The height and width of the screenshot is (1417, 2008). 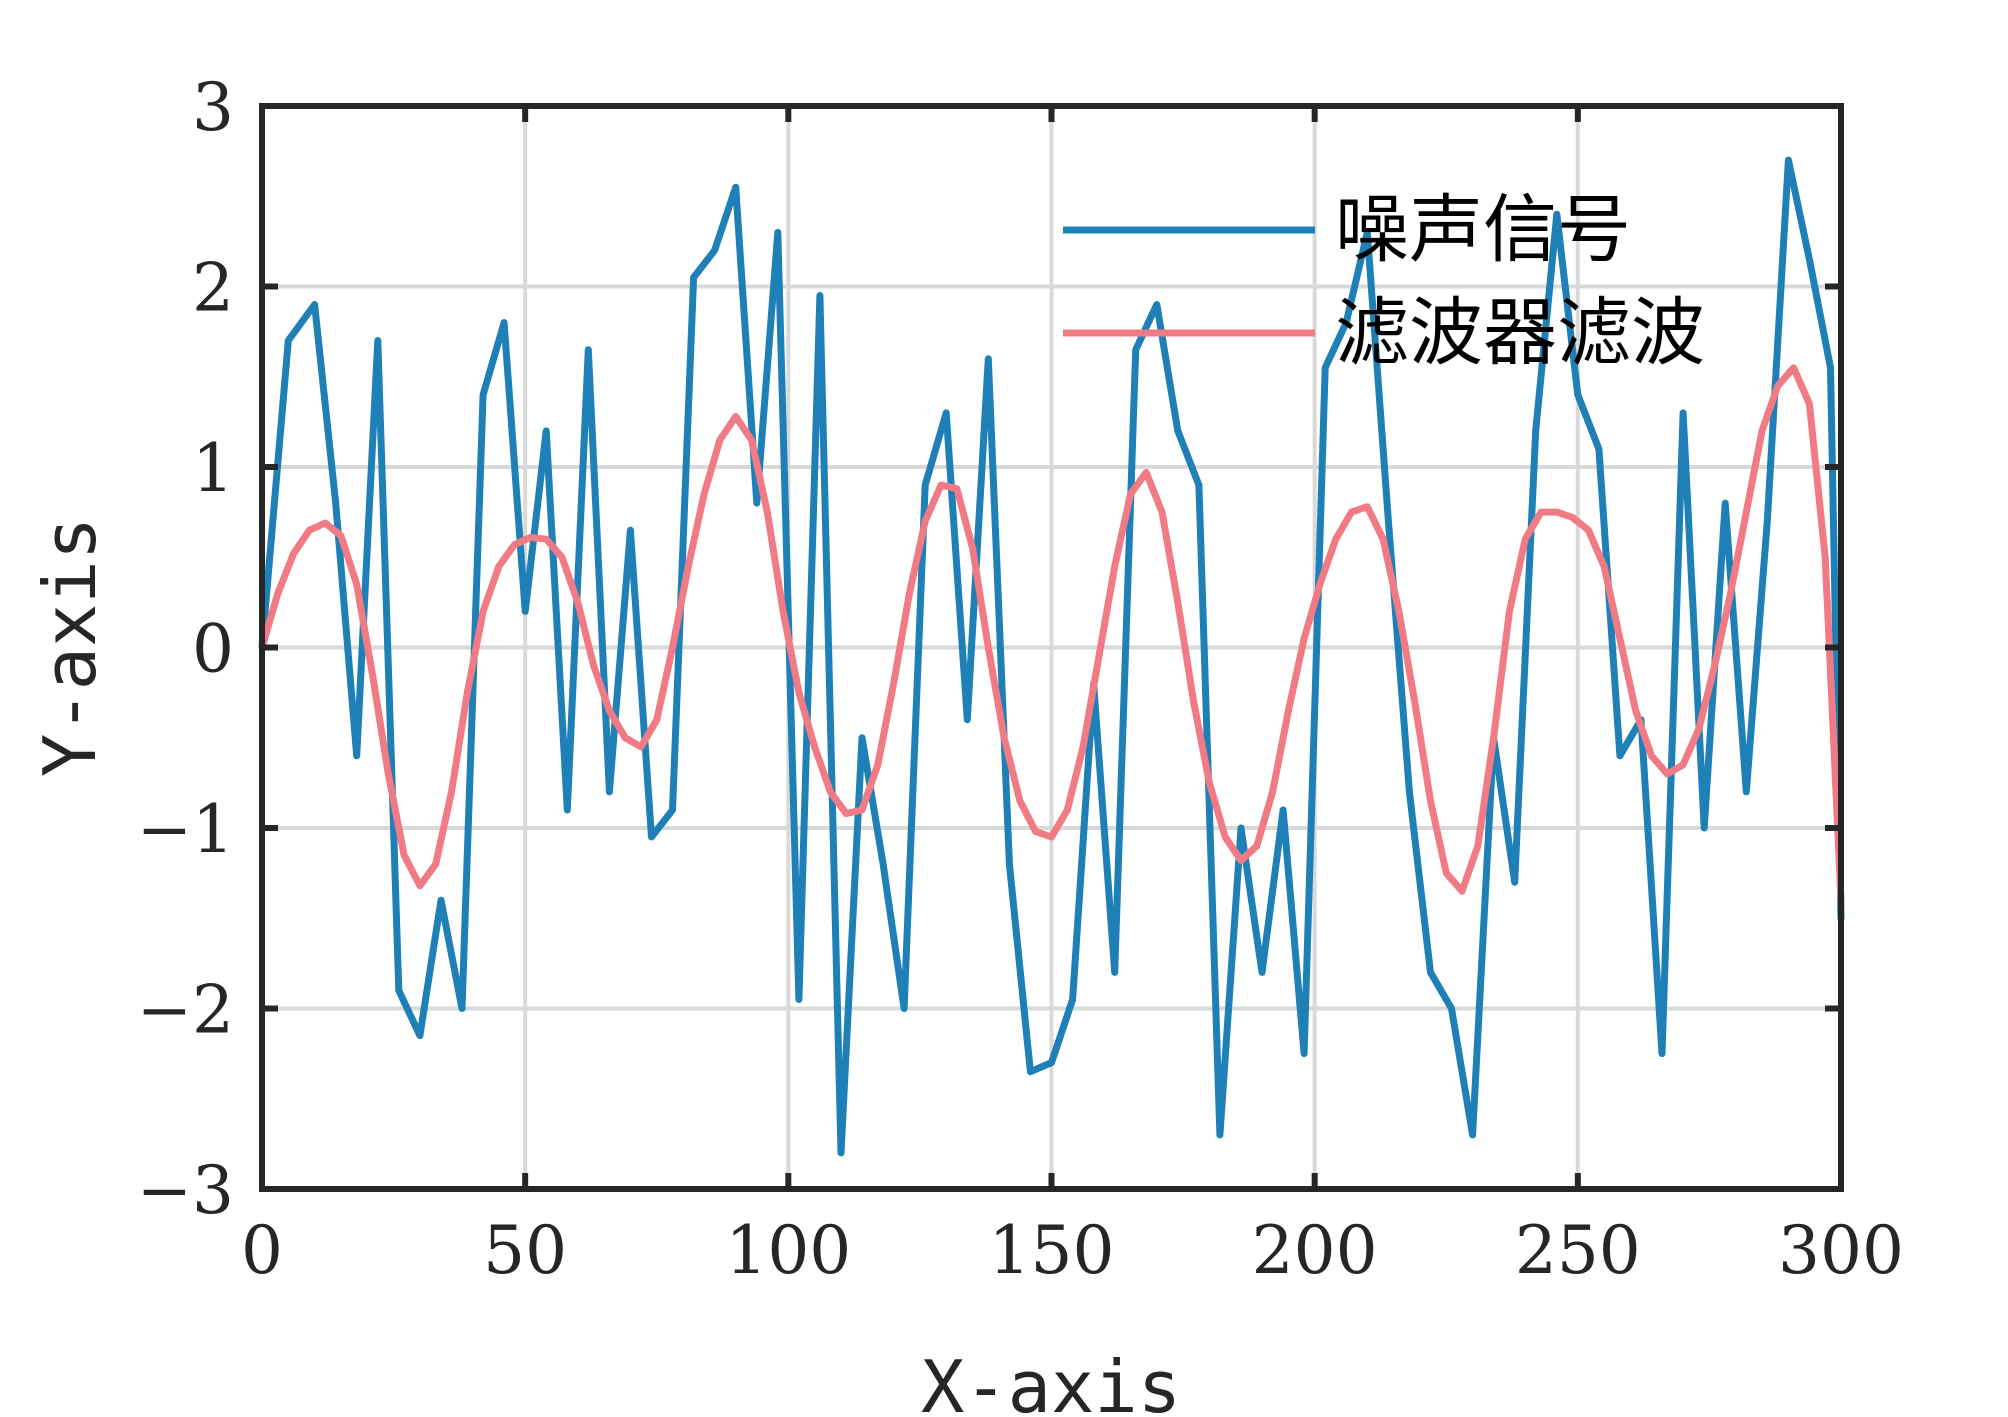 I want to click on y-tick-label: 1, so click(x=213, y=468).